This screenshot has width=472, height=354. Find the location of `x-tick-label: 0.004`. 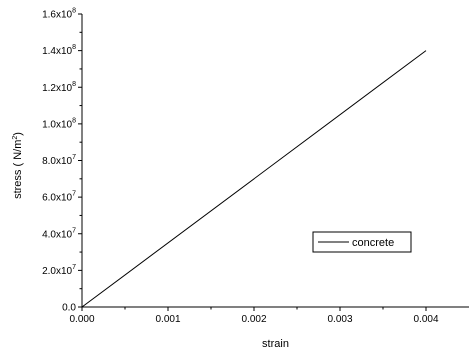

x-tick-label: 0.004 is located at coordinates (425, 319).